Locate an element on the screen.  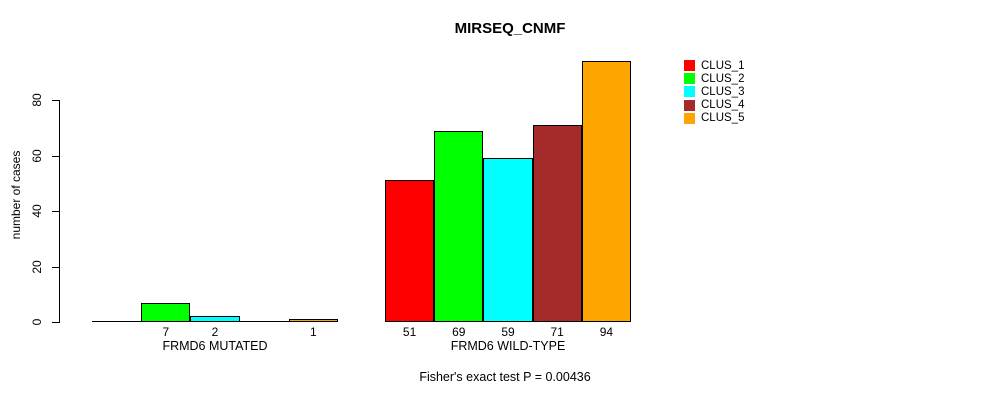
legend-item: CLUS_4 is located at coordinates (714, 105).